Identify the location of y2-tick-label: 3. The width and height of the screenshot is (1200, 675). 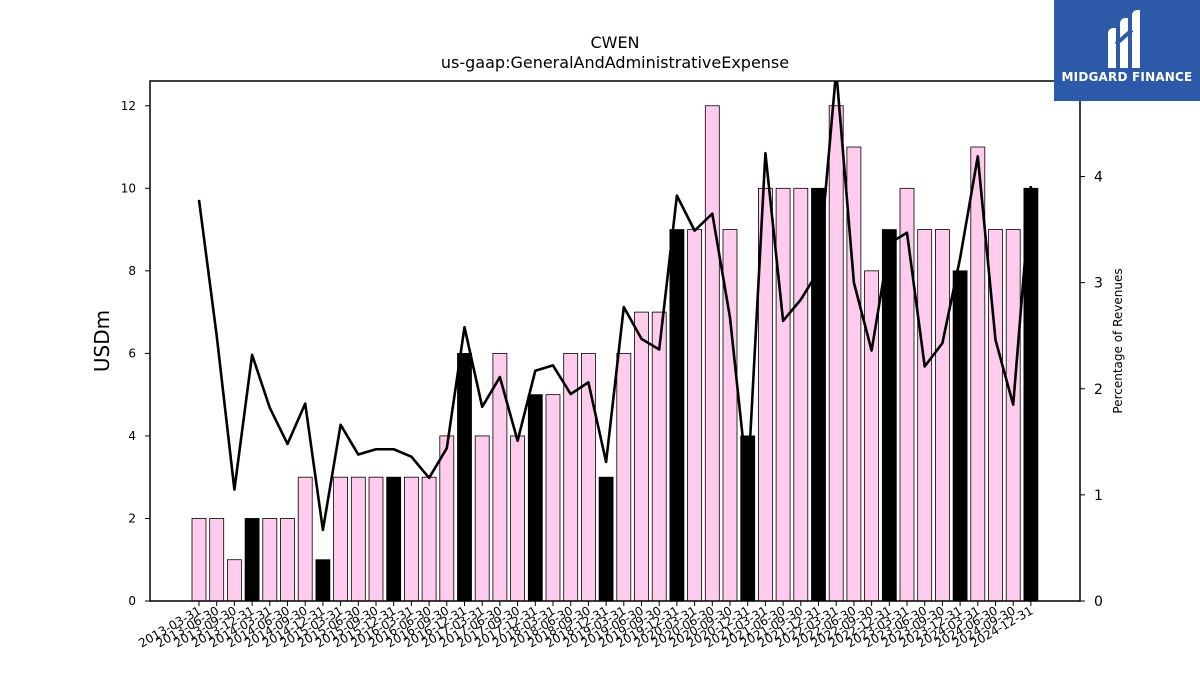
(1098, 284).